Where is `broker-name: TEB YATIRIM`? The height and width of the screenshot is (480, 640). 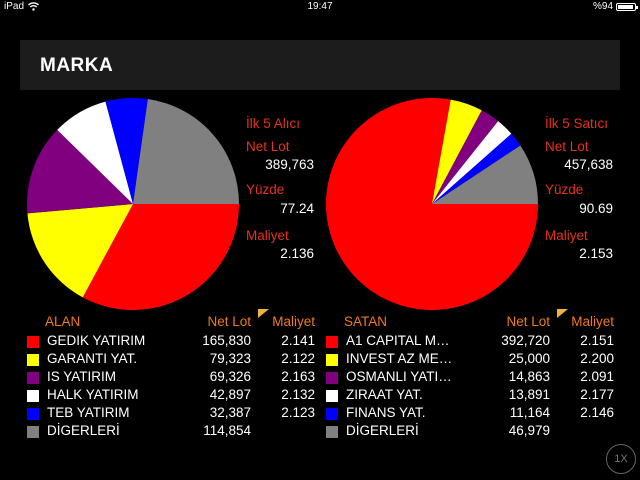 broker-name: TEB YATIRIM is located at coordinates (88, 412).